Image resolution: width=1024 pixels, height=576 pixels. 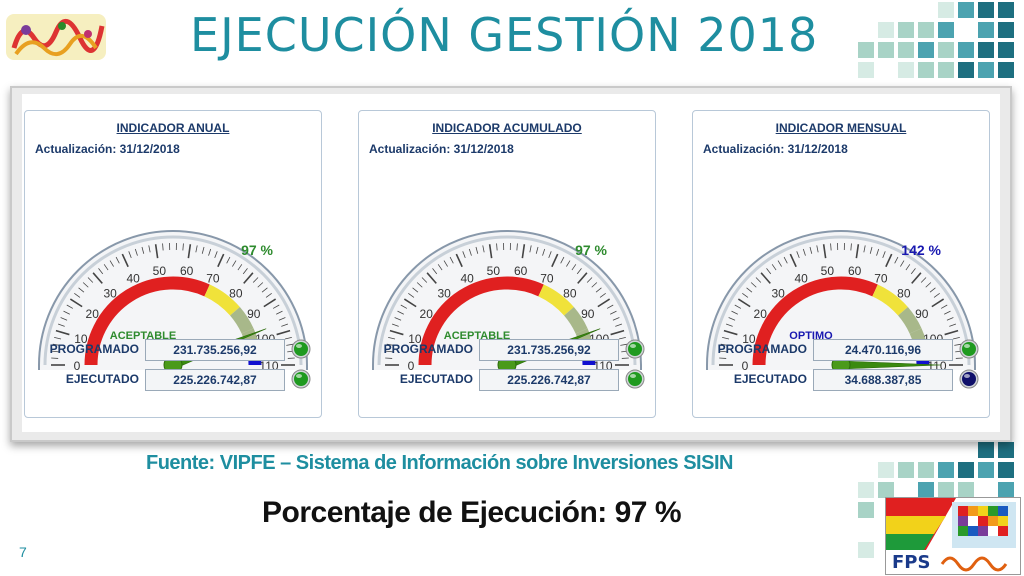 What do you see at coordinates (411, 364) in the screenshot?
I see `tick-label: 0` at bounding box center [411, 364].